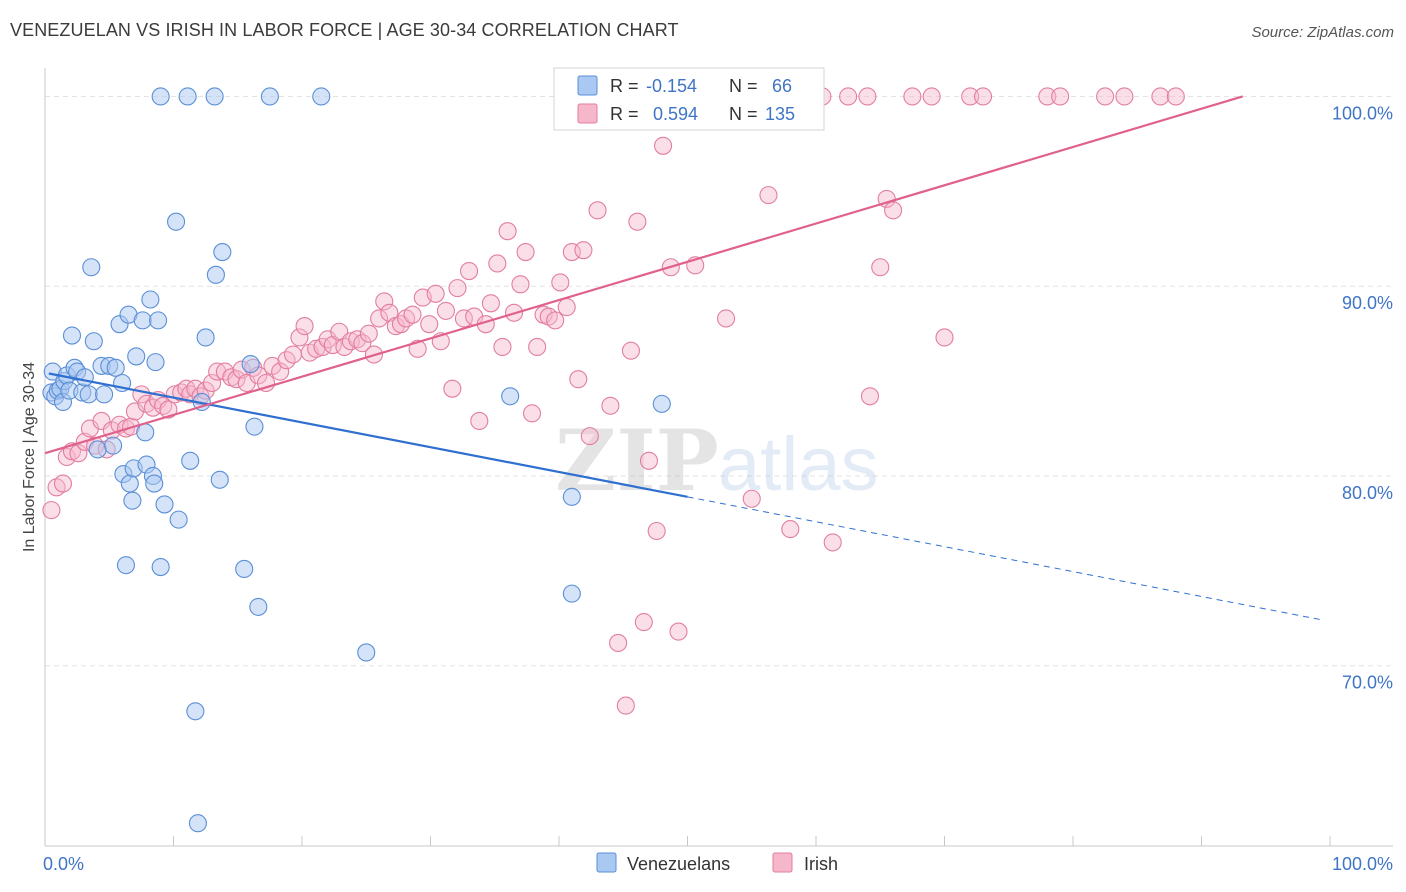 This screenshot has height=892, width=1406. Describe the element at coordinates (1322, 32) in the screenshot. I see `chart-source: Source: ZipAtlas.com` at that location.